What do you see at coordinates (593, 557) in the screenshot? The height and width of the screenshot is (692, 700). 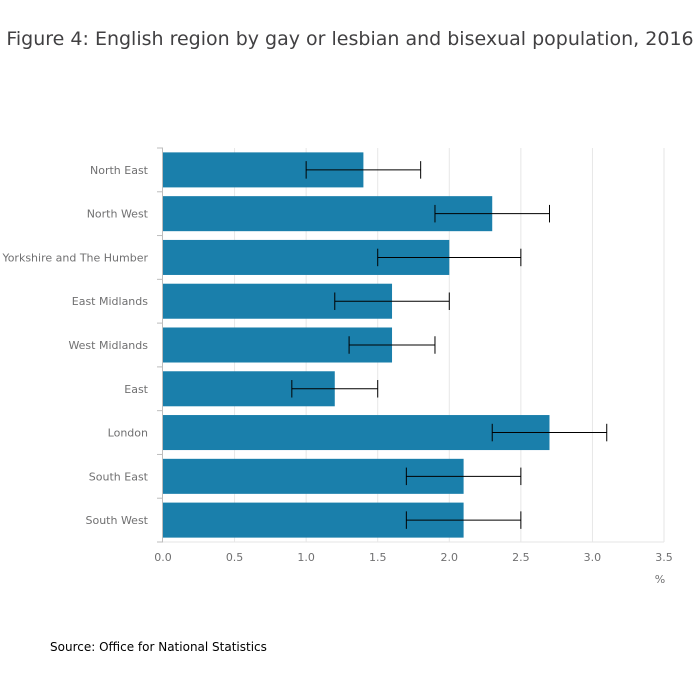 I see `x-tick-label: 3.0` at bounding box center [593, 557].